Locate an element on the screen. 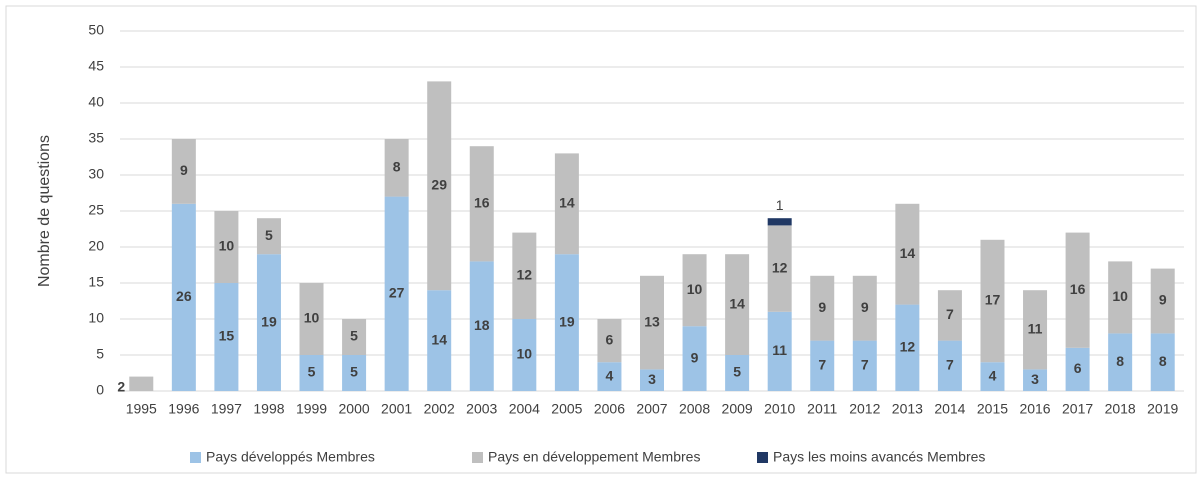  x-tick-label: 1997 is located at coordinates (226, 409).